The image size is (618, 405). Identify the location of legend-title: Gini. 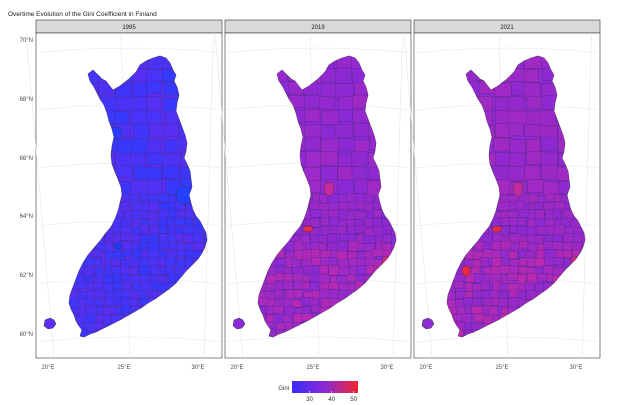
(283, 389).